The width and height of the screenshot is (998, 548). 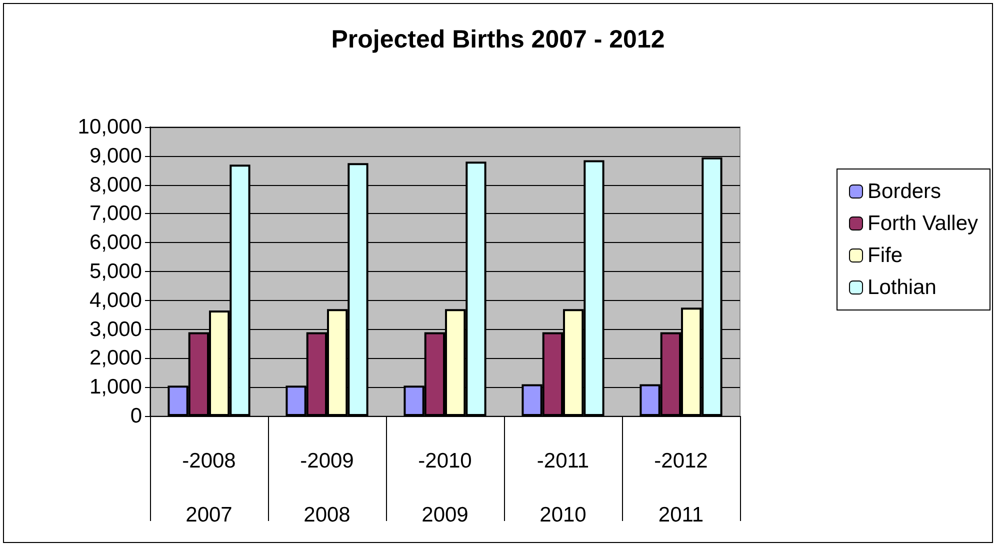 What do you see at coordinates (115, 387) in the screenshot?
I see `y-tick-label: 1,000` at bounding box center [115, 387].